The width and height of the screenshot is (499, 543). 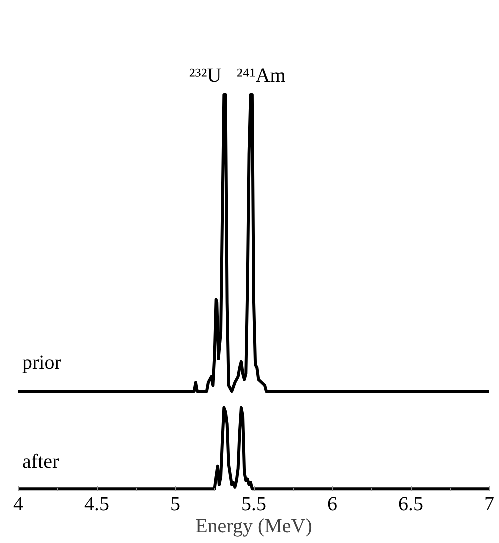 I want to click on x-tick-label: 6, so click(x=333, y=505).